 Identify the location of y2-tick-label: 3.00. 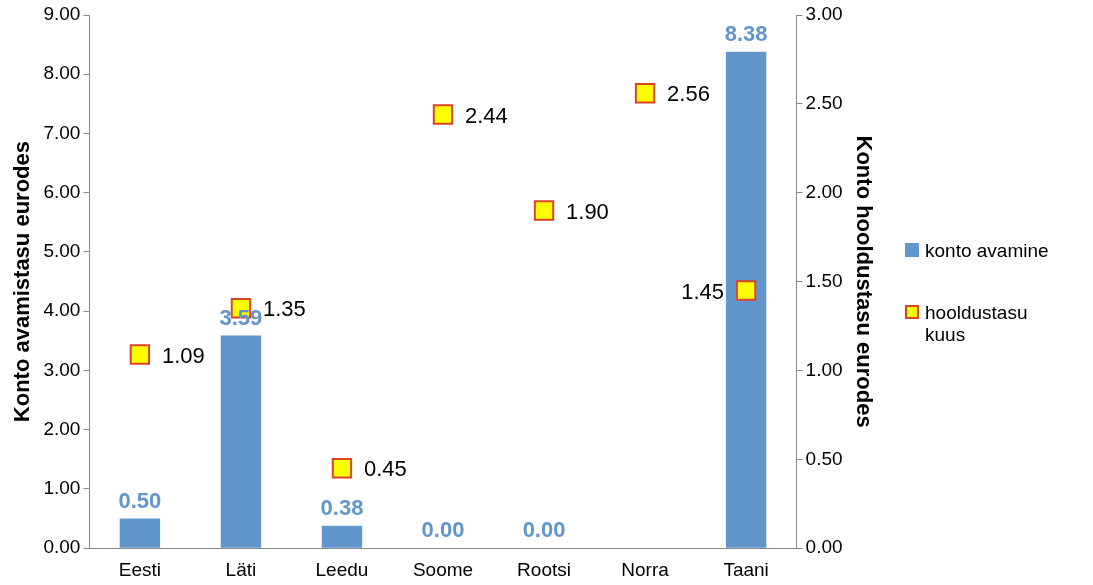
(824, 14).